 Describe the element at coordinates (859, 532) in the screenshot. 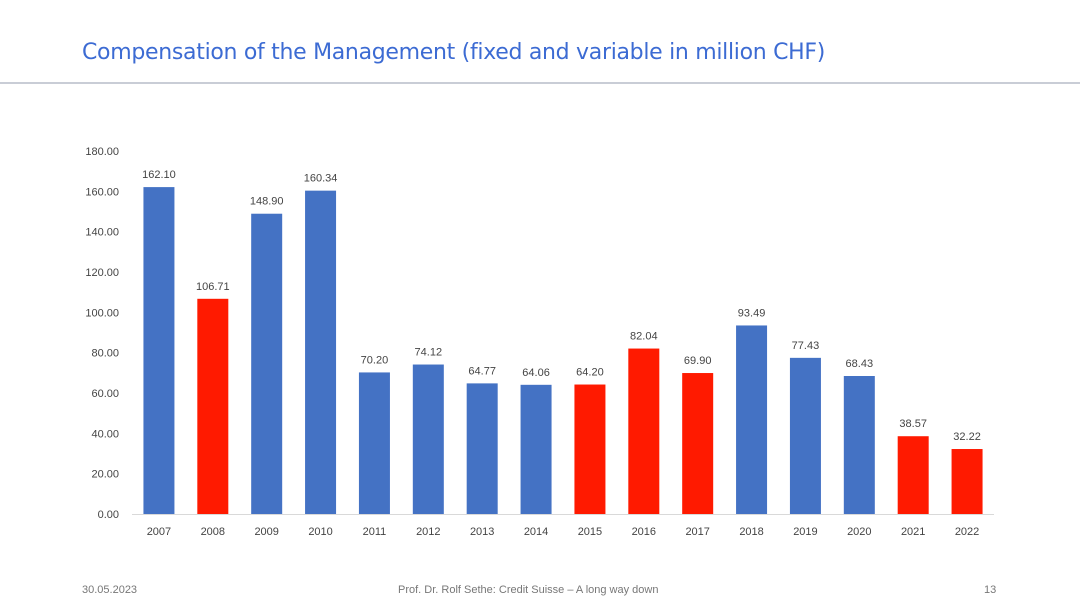

I see `x-tick-label: 2020` at that location.